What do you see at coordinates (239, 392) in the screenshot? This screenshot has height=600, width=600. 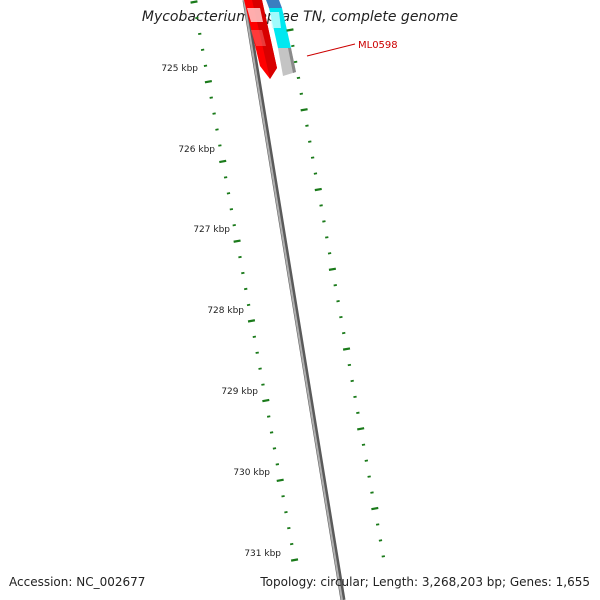 I see `tick-label-729: 729 kbp` at bounding box center [239, 392].